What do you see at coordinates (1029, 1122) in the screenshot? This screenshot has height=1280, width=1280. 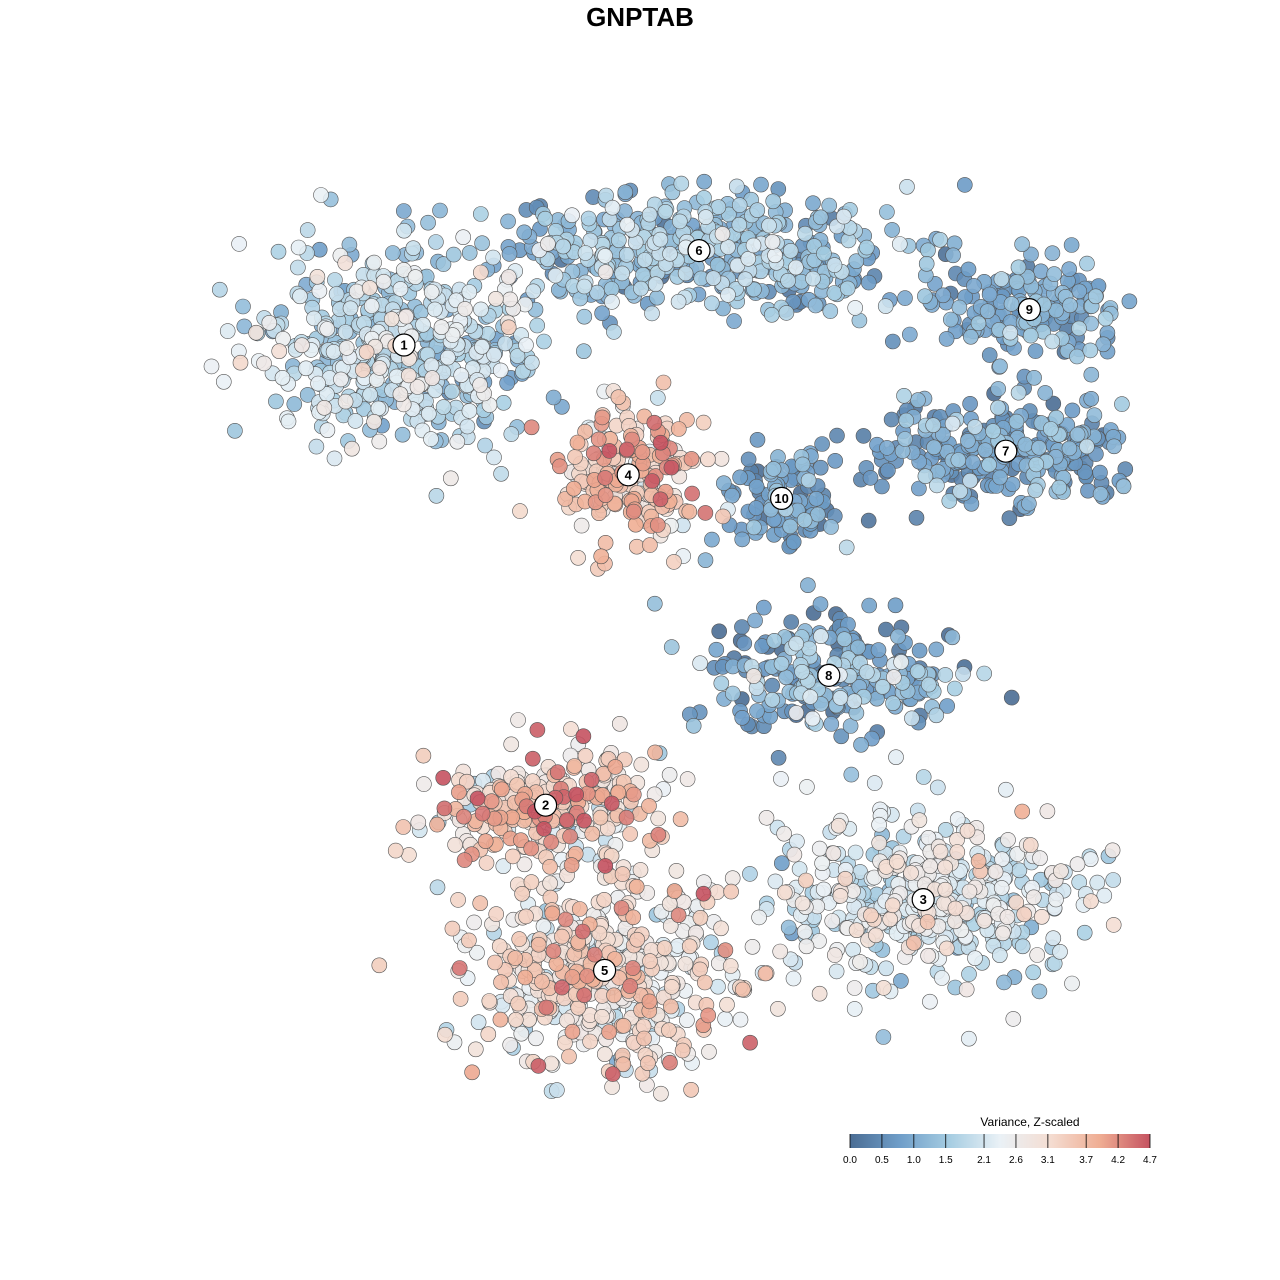 I see `legend-title: Variance, Z-scaled` at bounding box center [1029, 1122].